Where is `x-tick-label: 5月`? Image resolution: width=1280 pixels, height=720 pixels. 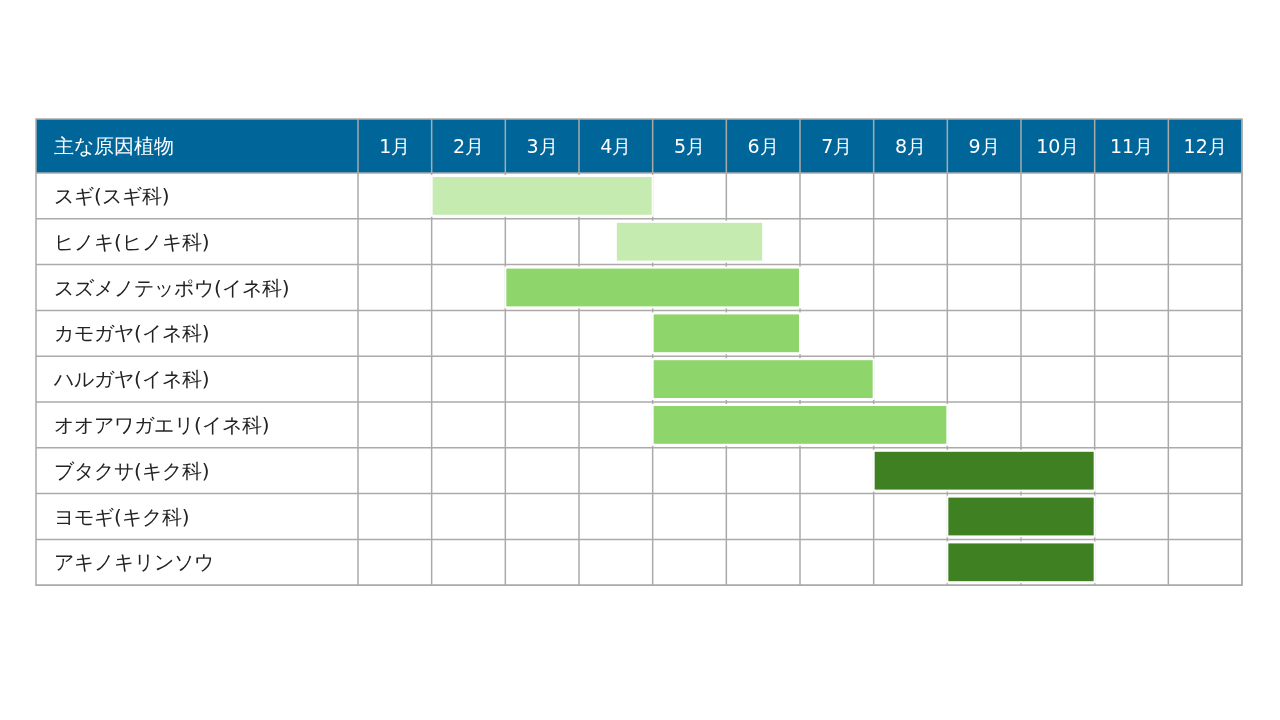 x-tick-label: 5月 is located at coordinates (689, 146).